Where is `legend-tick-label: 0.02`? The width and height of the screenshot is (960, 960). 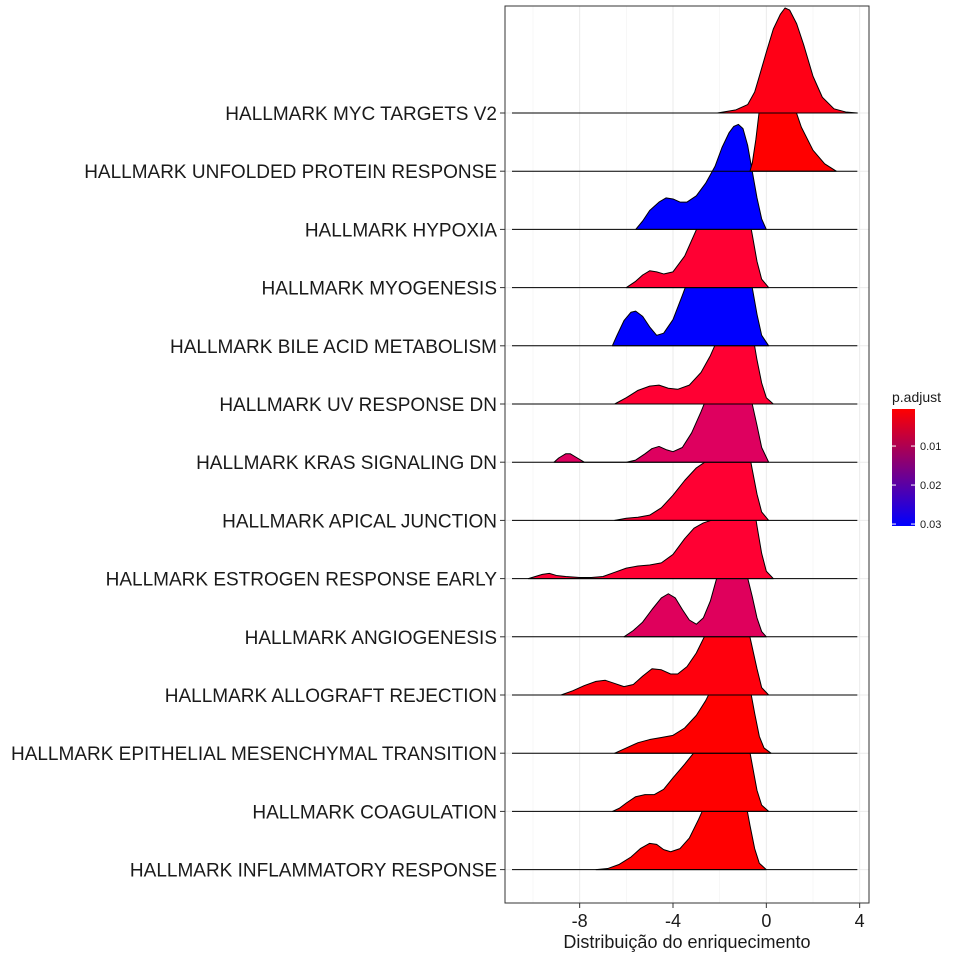
legend-tick-label: 0.02 is located at coordinates (930, 486).